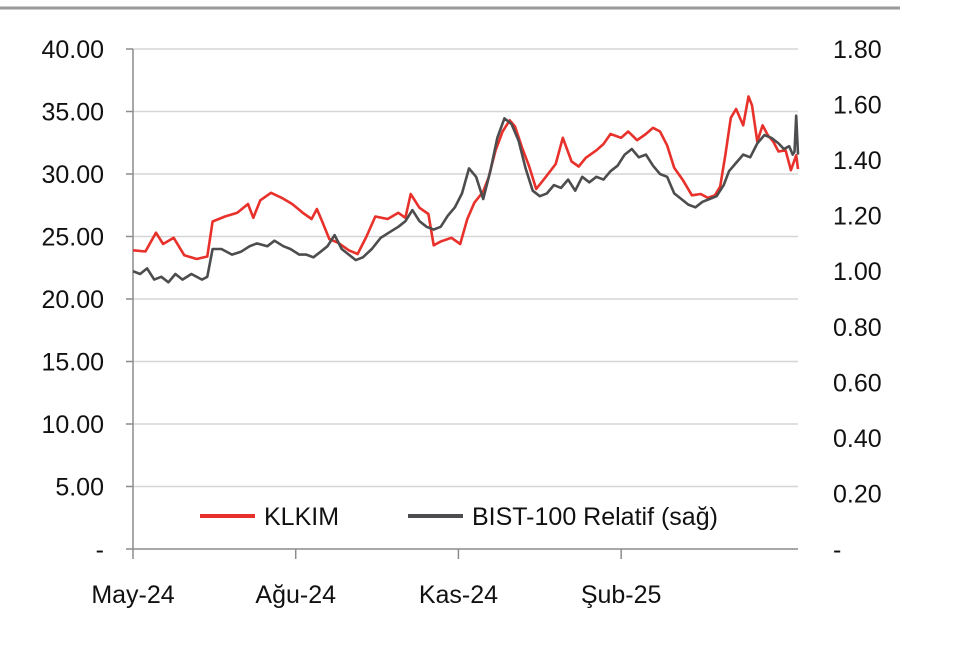 The image size is (960, 646). I want to click on left-tick-label: 20.00, so click(72, 300).